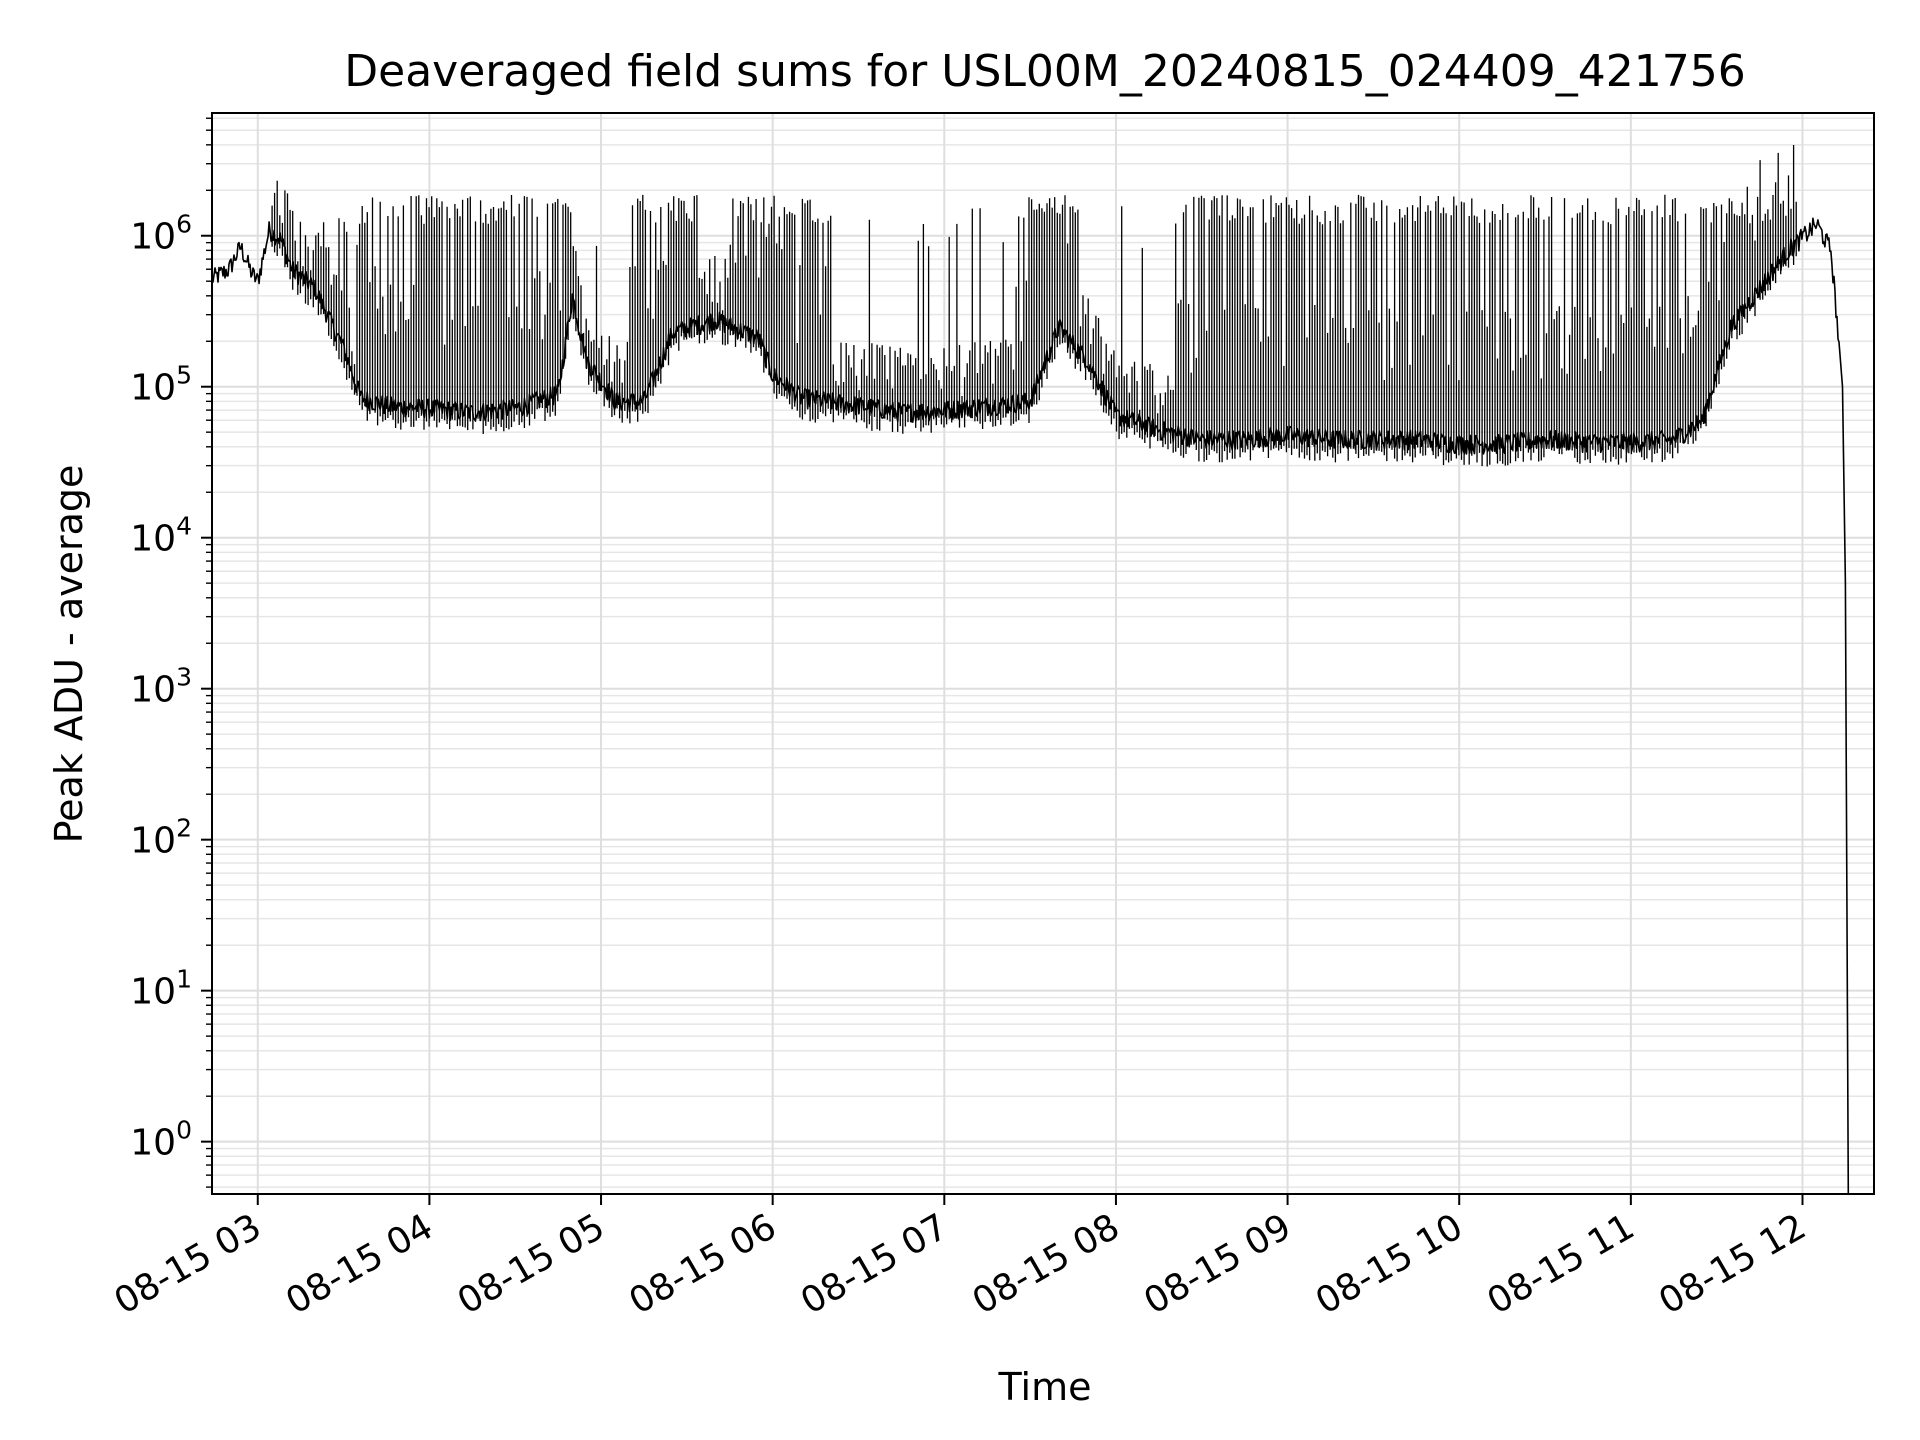 This screenshot has width=1920, height=1440. I want to click on y-tick-label: 10⁶, so click(161, 234).